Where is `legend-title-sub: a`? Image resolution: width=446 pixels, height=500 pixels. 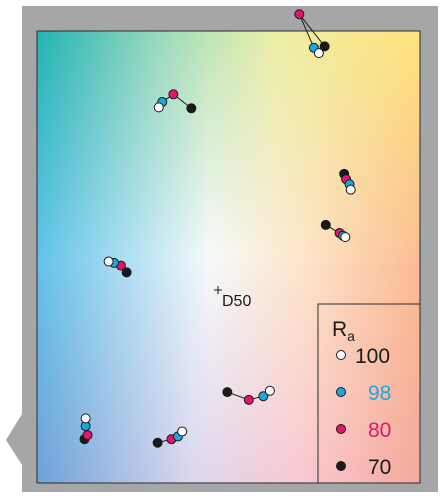 legend-title-sub: a is located at coordinates (351, 336).